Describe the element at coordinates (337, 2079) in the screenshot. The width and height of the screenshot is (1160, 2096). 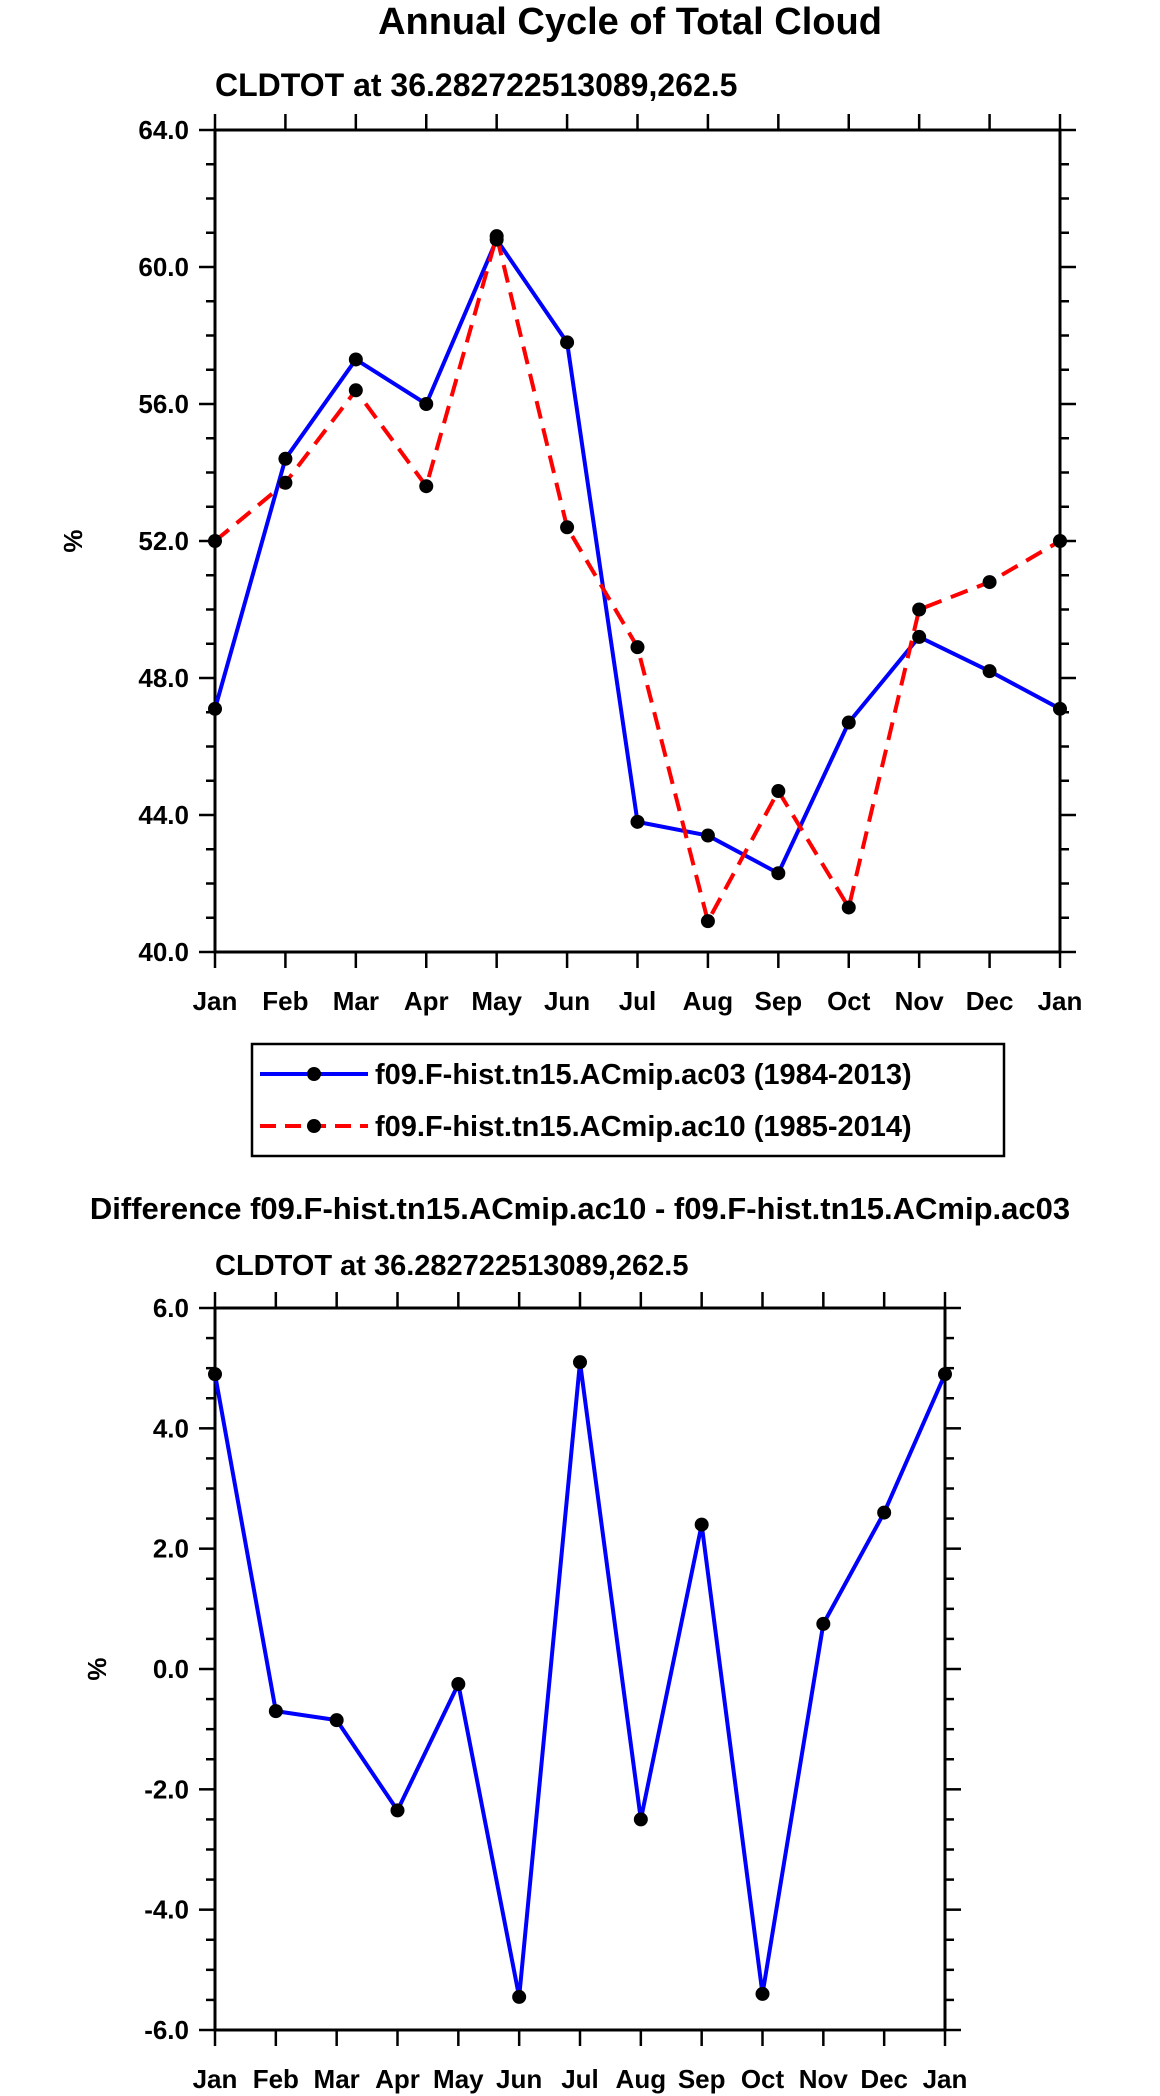
I see `difference-x-tick-label: Mar` at that location.